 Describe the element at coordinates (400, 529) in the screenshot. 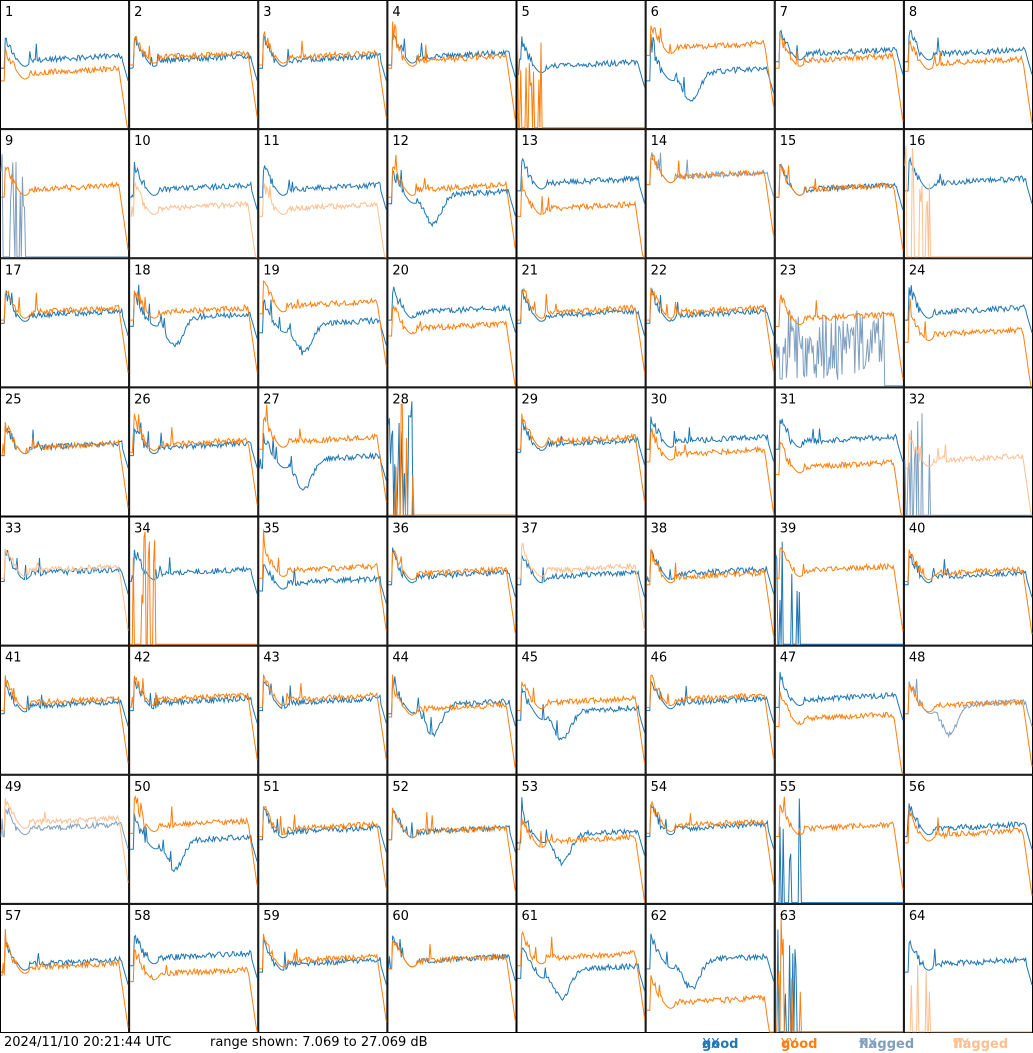

I see `panel-label: 36` at that location.